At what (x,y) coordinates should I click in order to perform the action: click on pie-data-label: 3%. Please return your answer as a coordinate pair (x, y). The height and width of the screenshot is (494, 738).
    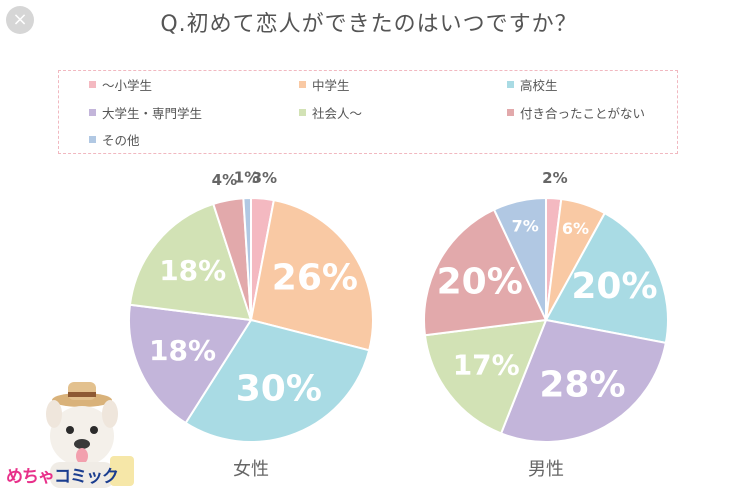
    Looking at the image, I should click on (264, 178).